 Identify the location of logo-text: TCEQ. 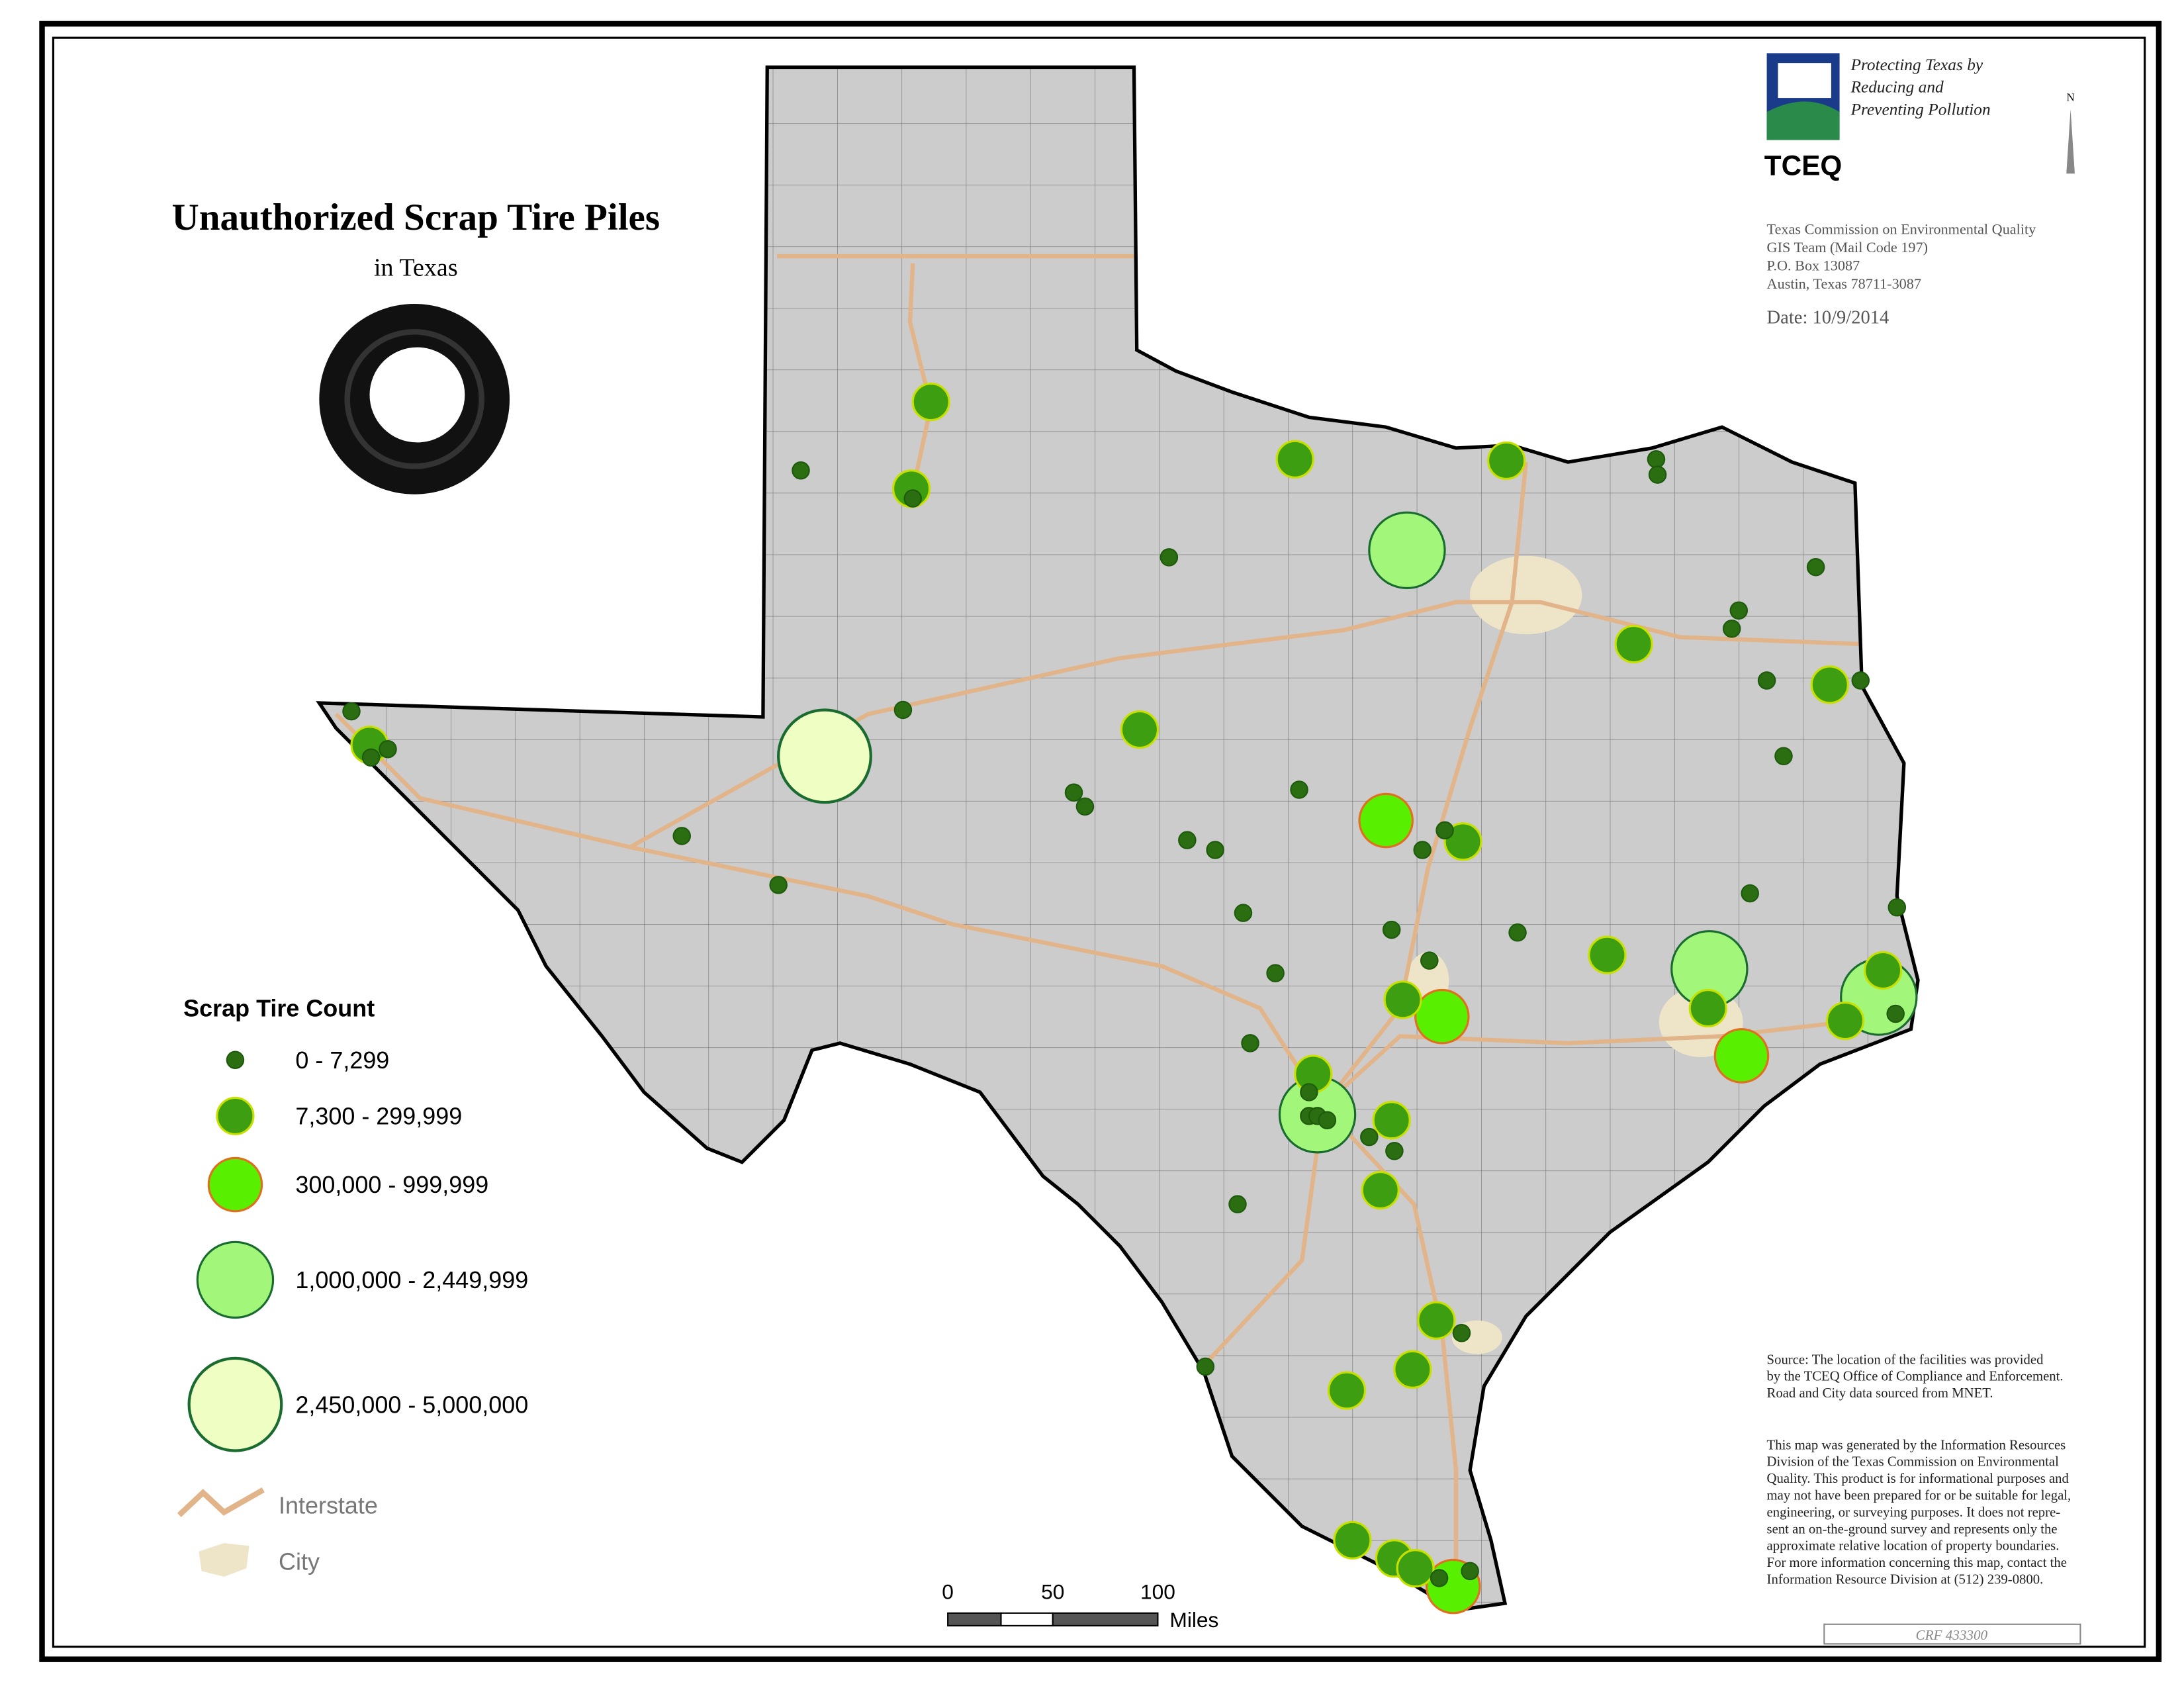
(1803, 165).